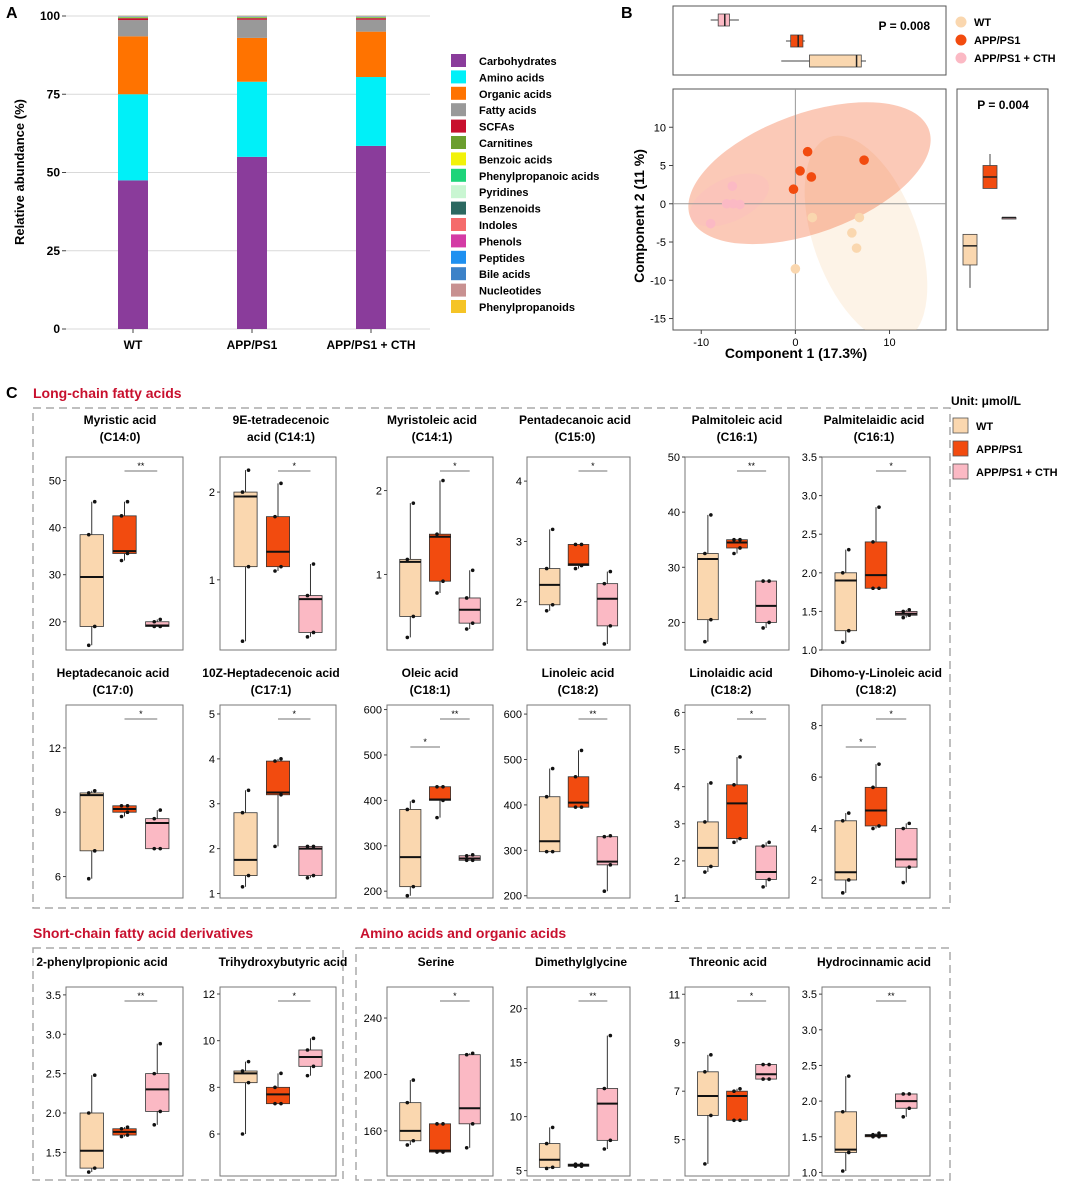 The width and height of the screenshot is (1065, 1185). Describe the element at coordinates (961, 40) in the screenshot. I see `legend-marker-app-ps1` at that location.